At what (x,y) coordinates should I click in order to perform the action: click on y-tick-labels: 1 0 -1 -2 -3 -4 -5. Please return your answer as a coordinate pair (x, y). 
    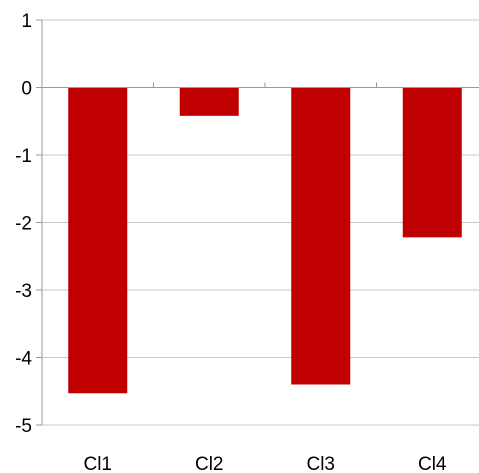
    Looking at the image, I should click on (23, 224).